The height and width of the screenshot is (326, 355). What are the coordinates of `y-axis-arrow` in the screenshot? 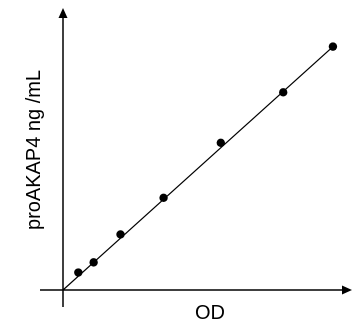 It's located at (63, 13).